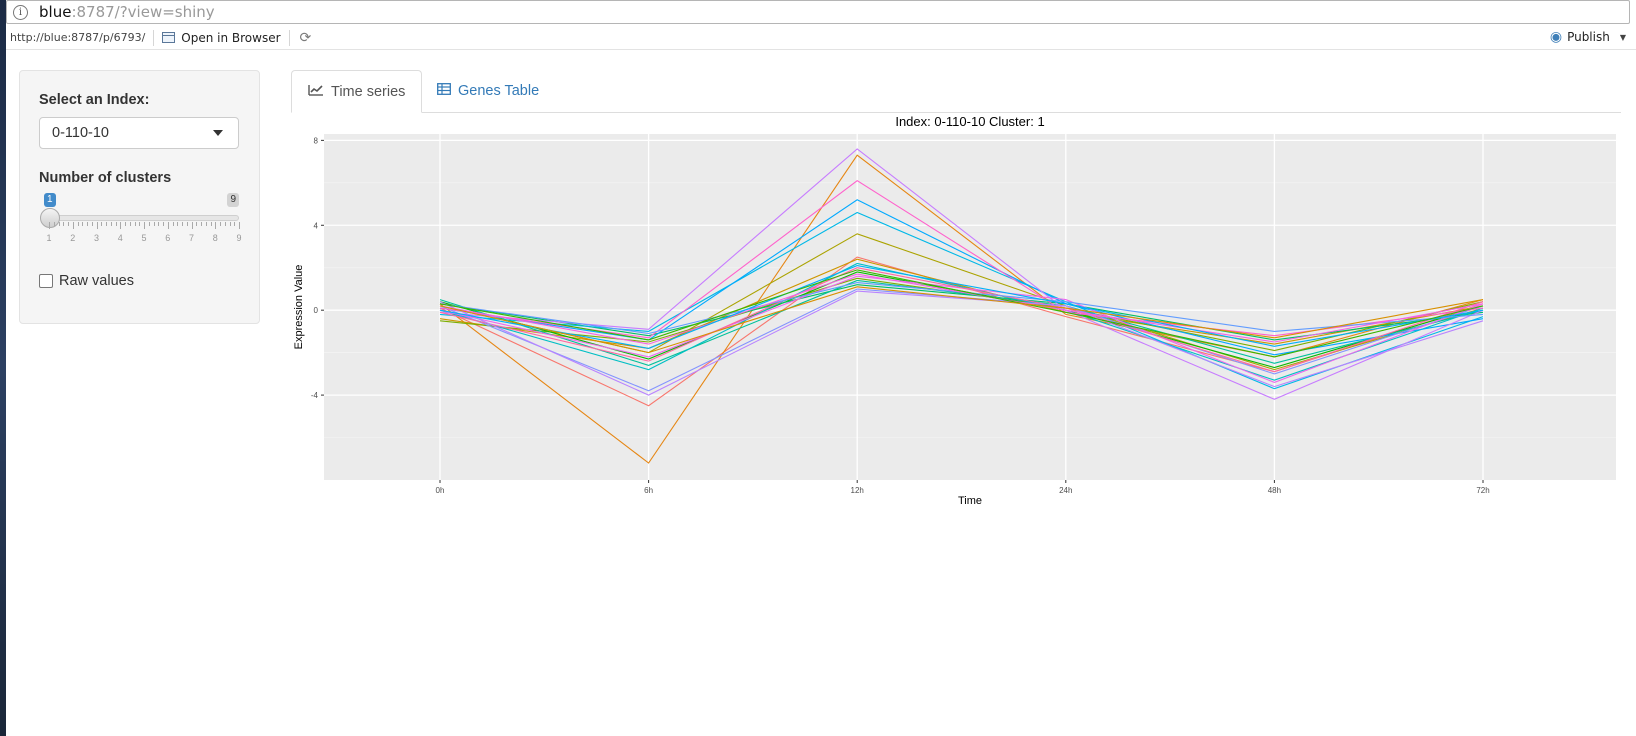  Describe the element at coordinates (231, 37) in the screenshot. I see `open-in-browser-label: Open in Browser` at that location.